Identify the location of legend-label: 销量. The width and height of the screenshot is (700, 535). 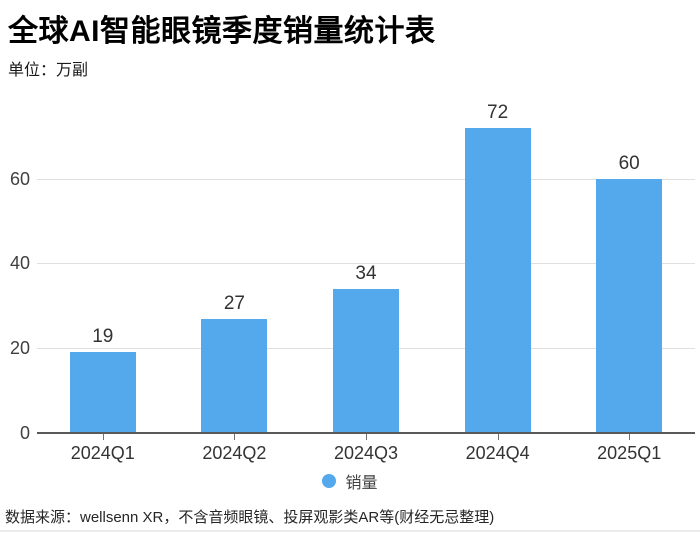
(361, 483).